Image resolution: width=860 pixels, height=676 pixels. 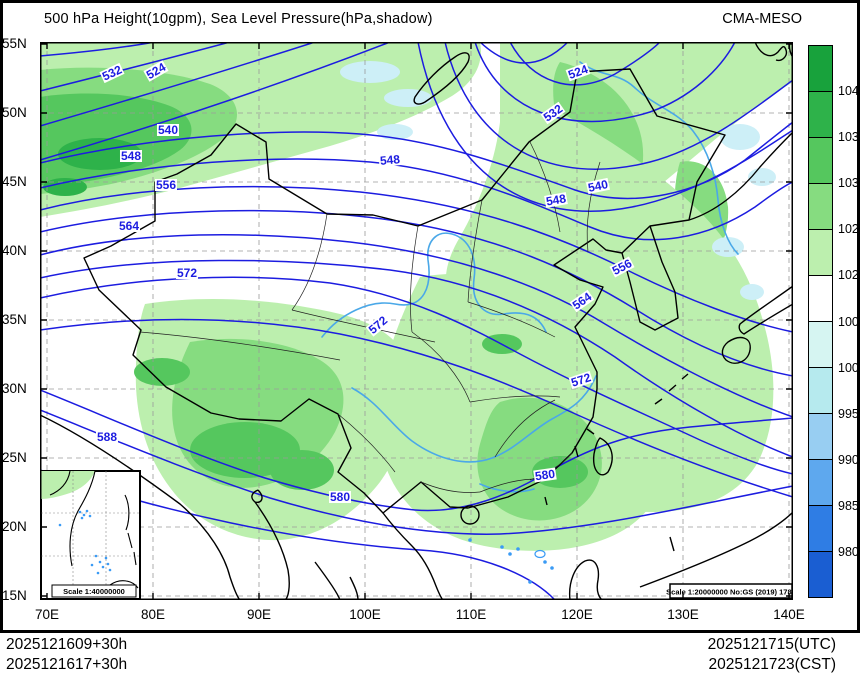 What do you see at coordinates (85, 542) in the screenshot?
I see `inset-island-dots` at bounding box center [85, 542].